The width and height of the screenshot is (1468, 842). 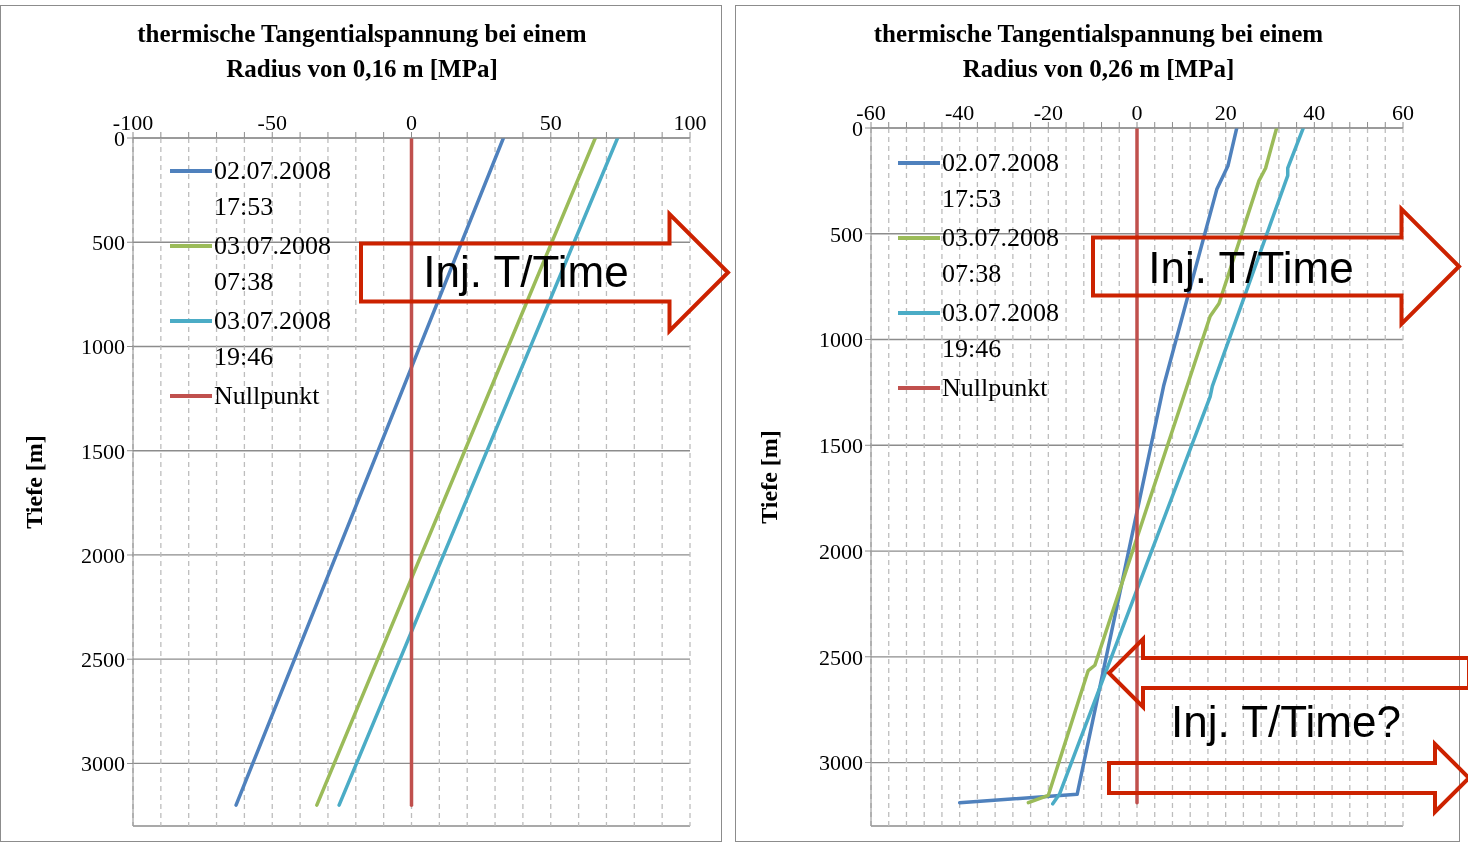 What do you see at coordinates (1048, 112) in the screenshot?
I see `x-tick-label: -20` at bounding box center [1048, 112].